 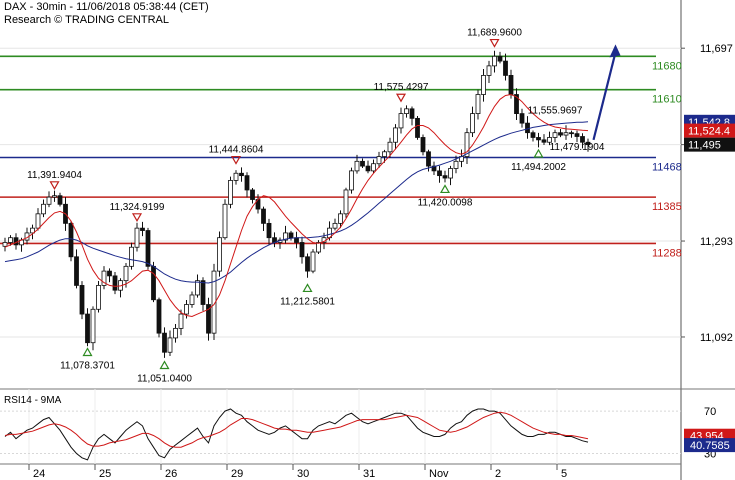 What do you see at coordinates (439, 474) in the screenshot?
I see `time-tick-label: Nov` at bounding box center [439, 474].